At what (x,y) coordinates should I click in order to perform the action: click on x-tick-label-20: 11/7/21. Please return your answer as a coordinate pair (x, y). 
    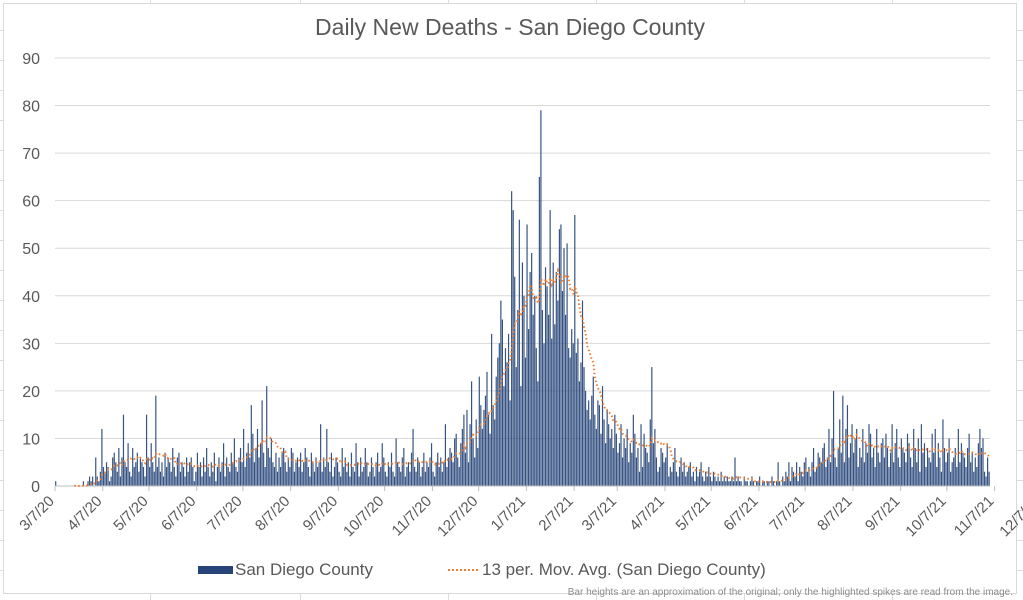
    Looking at the image, I should click on (974, 516).